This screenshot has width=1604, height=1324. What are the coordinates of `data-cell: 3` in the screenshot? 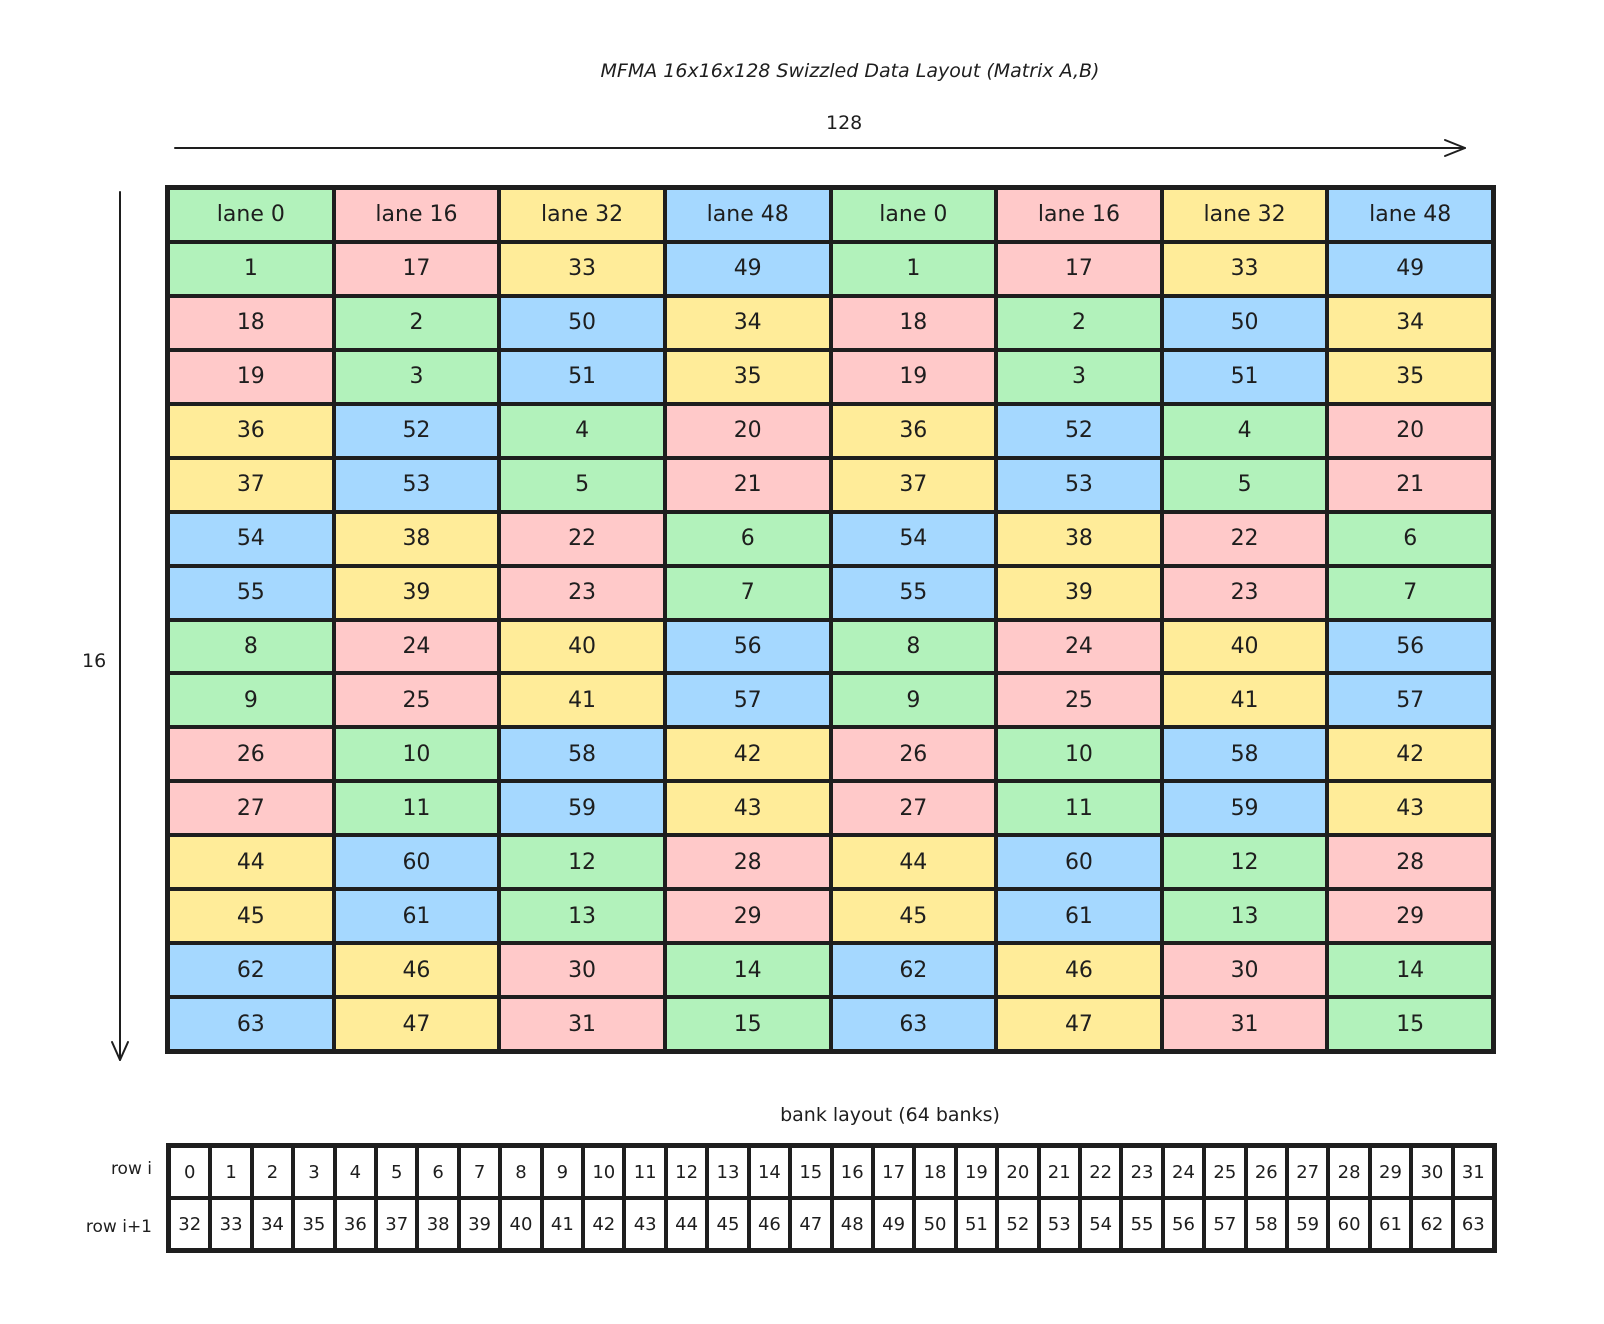 It's located at (1079, 376).